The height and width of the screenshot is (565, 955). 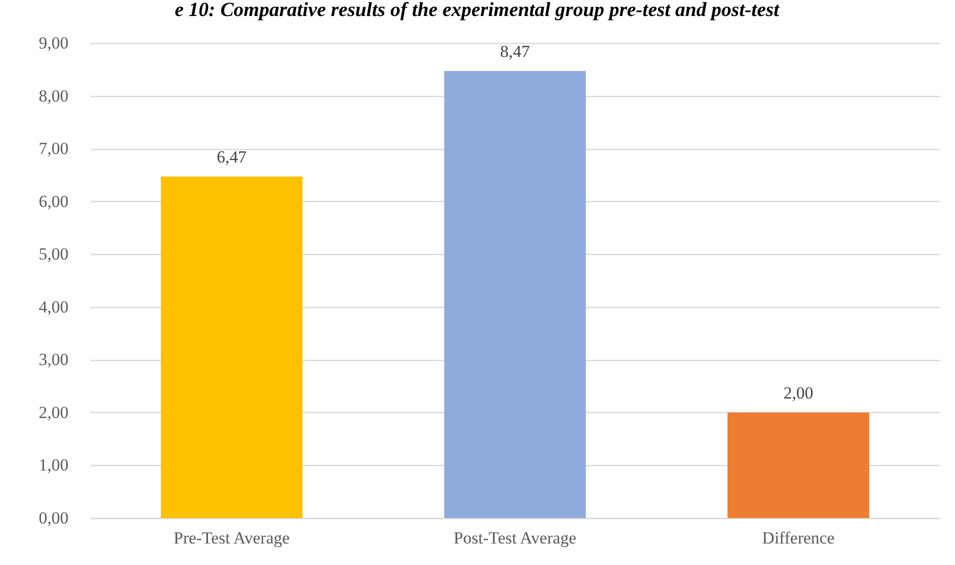 What do you see at coordinates (53, 201) in the screenshot?
I see `y-tick-label: 6,00` at bounding box center [53, 201].